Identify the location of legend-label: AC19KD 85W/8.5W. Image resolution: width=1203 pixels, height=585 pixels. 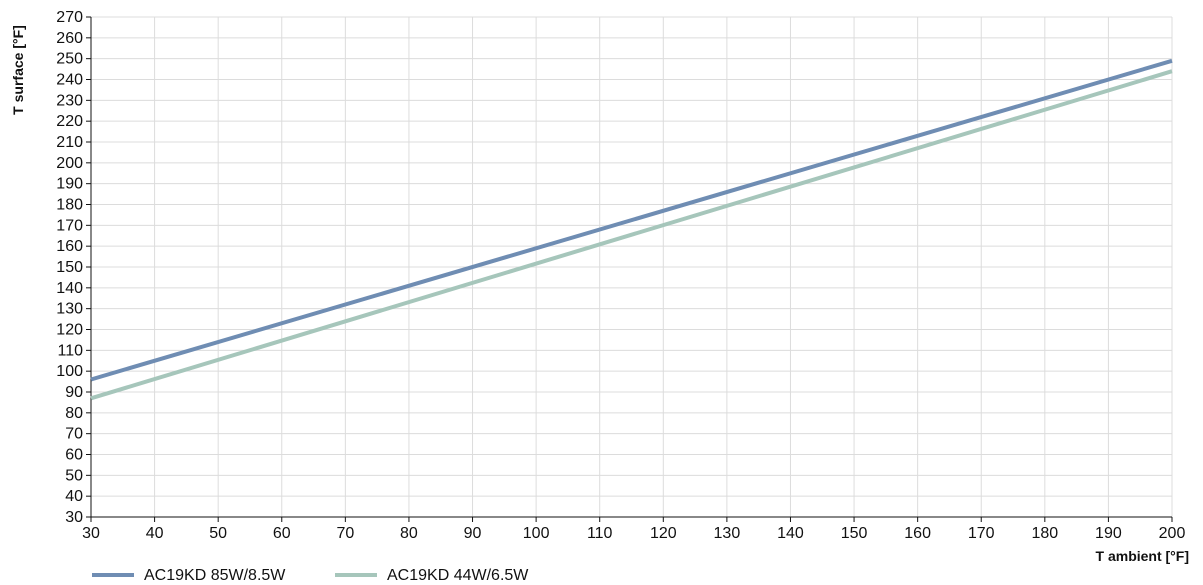
(215, 575).